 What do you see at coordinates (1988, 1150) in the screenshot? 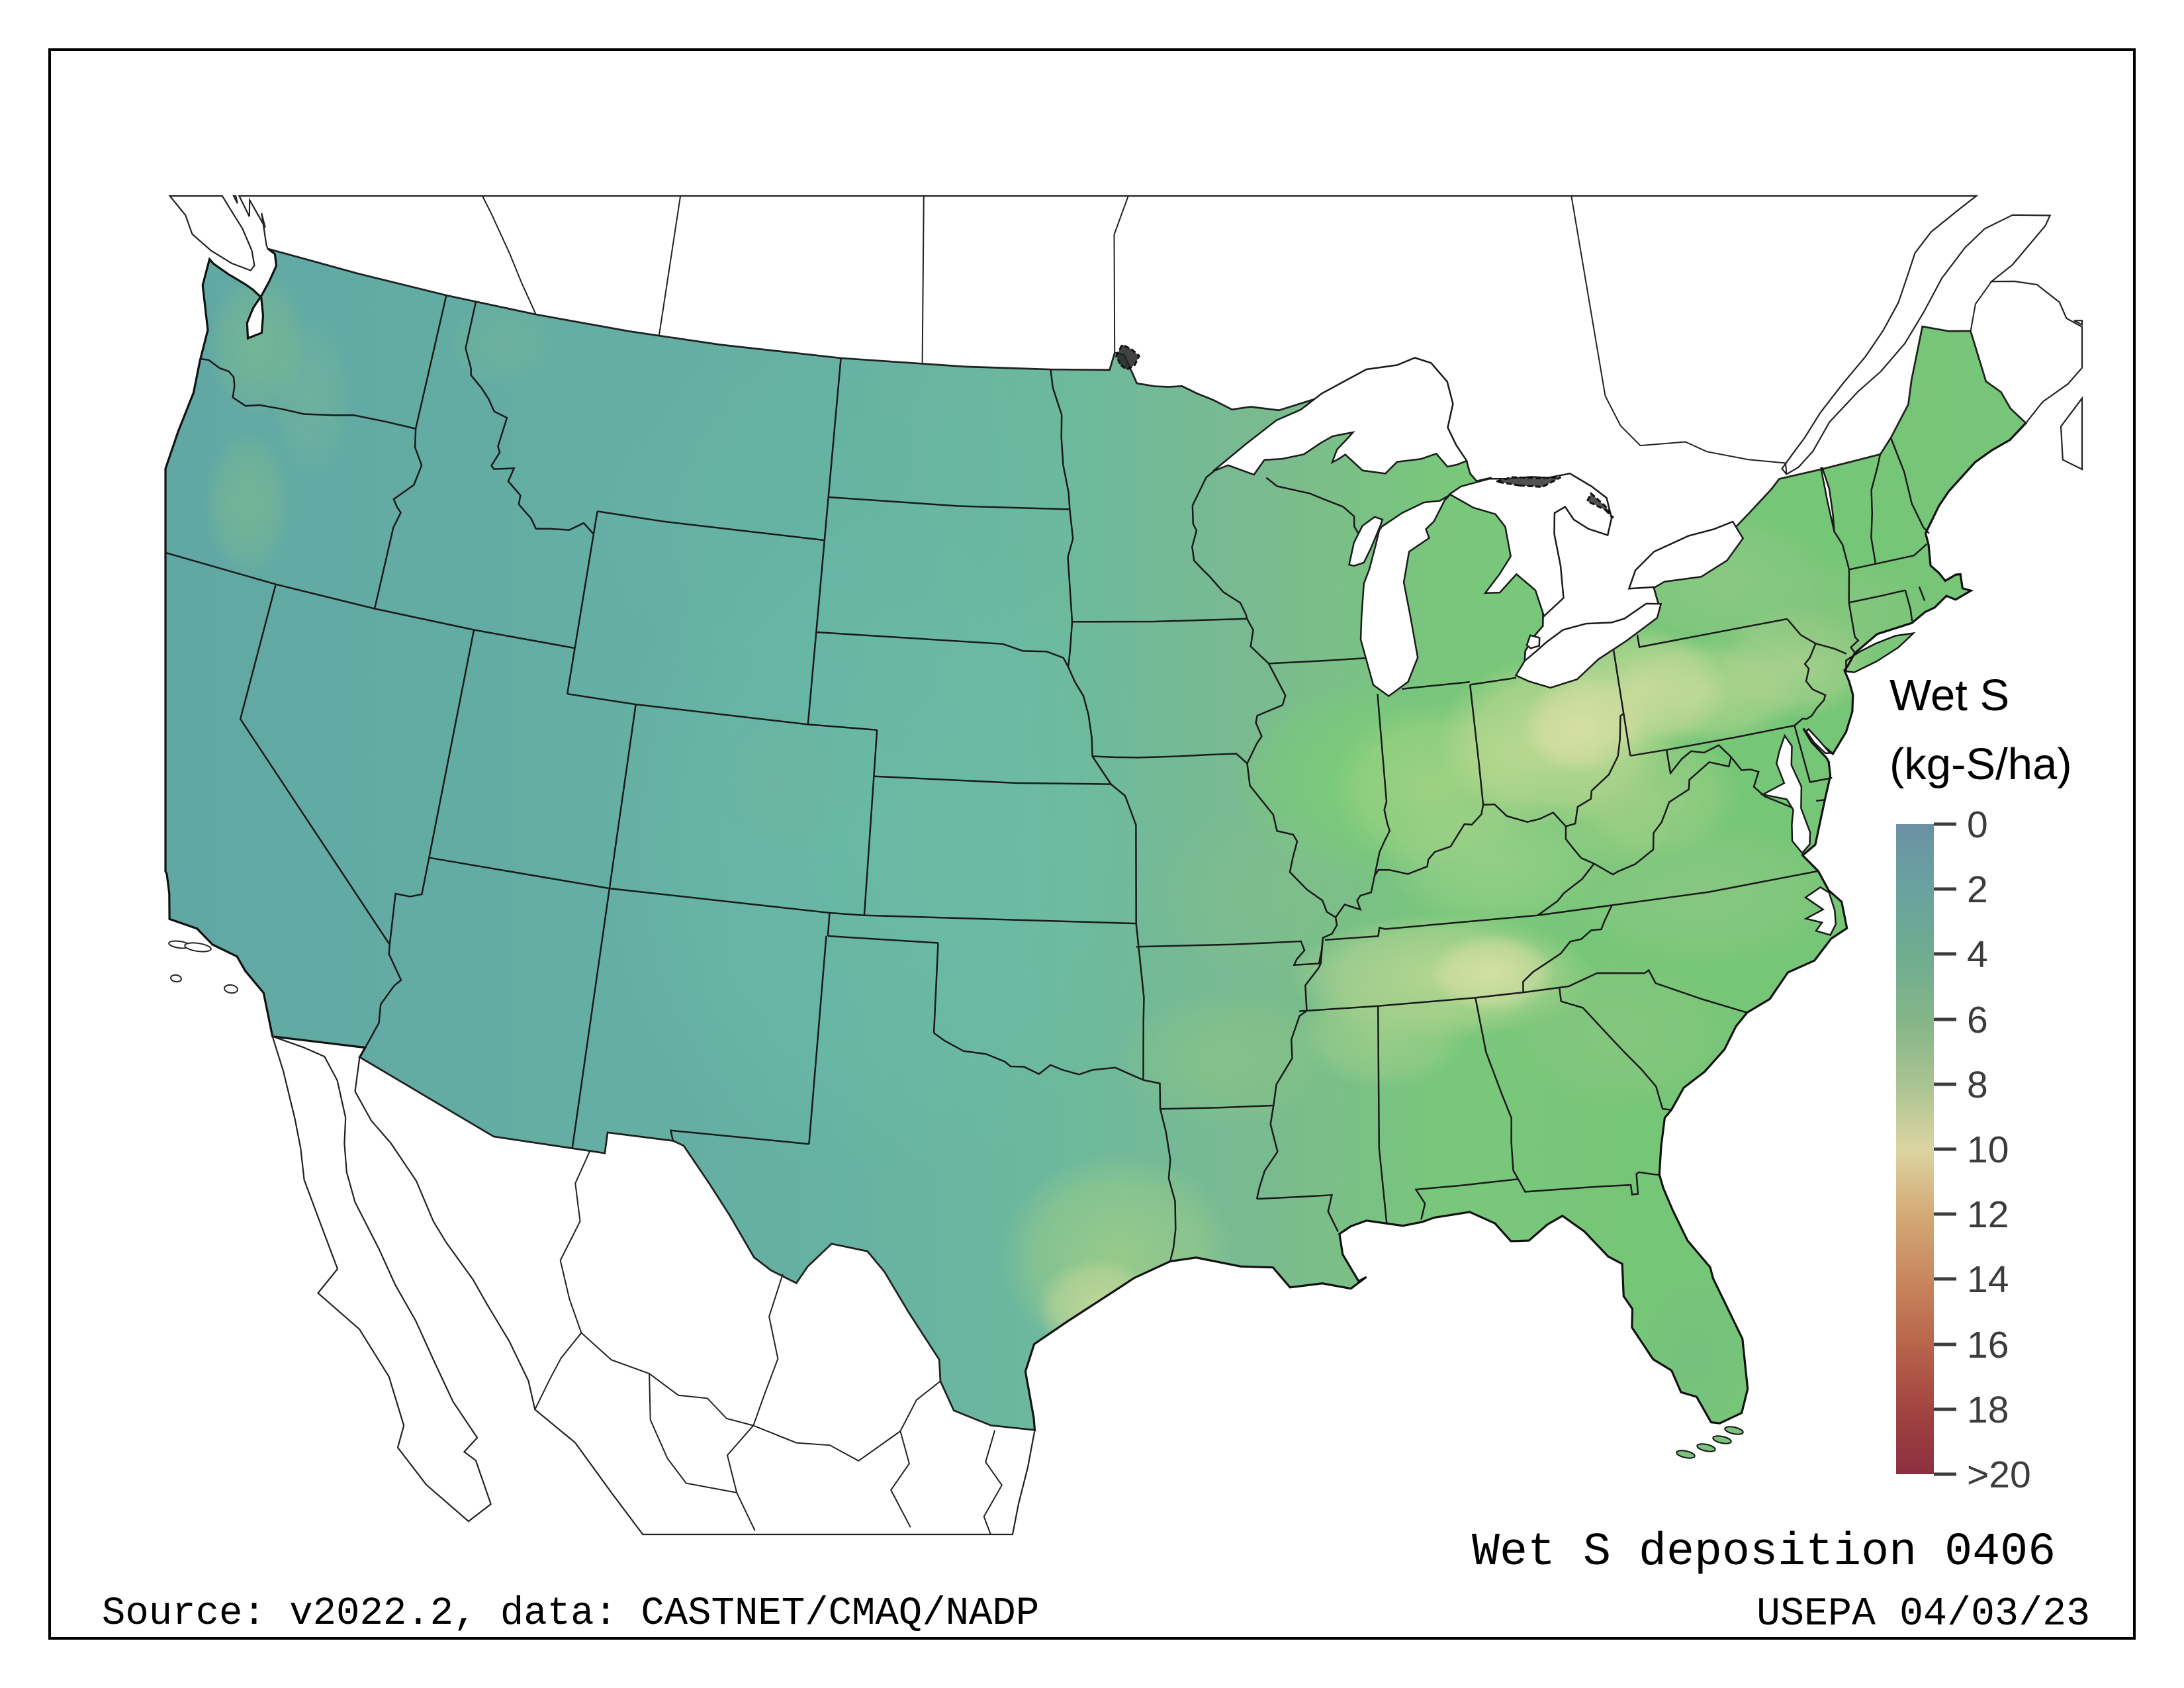
I see `svg-text: 10` at bounding box center [1988, 1150].